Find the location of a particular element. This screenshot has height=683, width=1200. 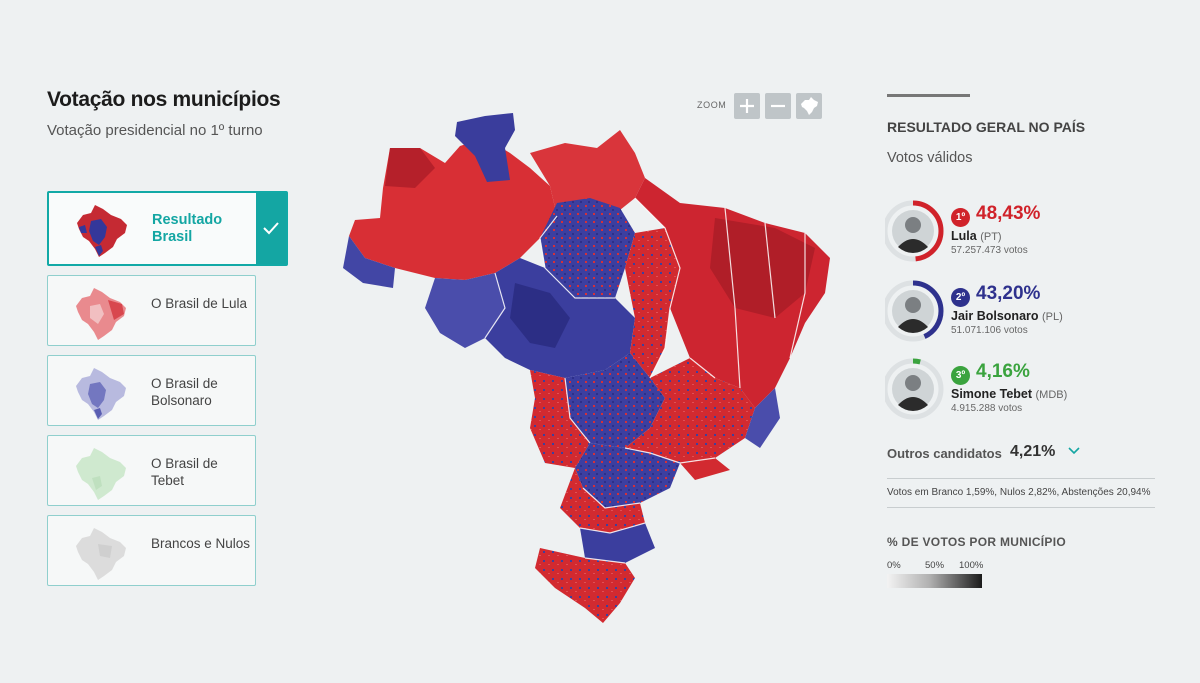

zoom-in-button is located at coordinates (747, 106).